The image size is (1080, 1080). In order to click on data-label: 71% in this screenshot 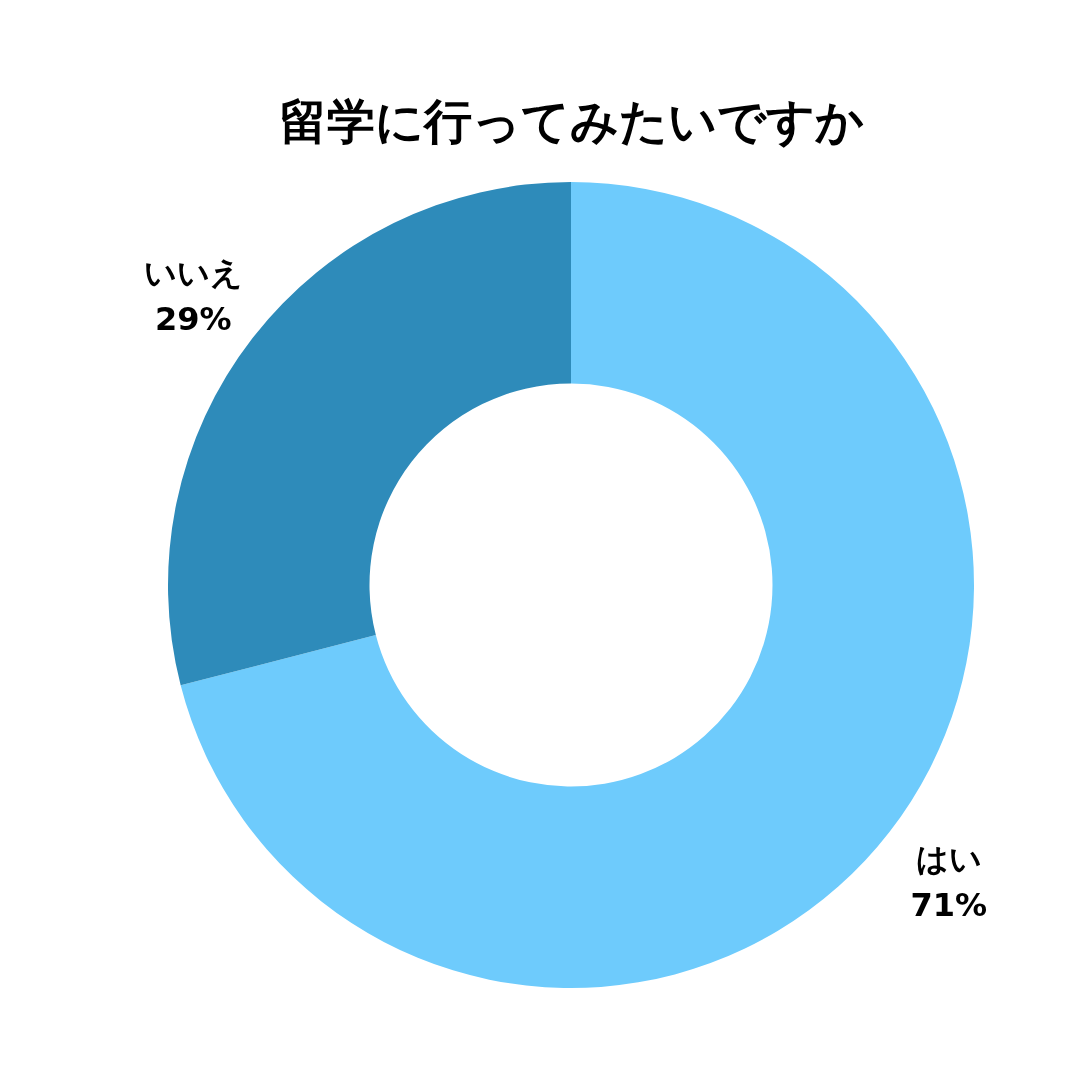, I will do `click(948, 904)`.